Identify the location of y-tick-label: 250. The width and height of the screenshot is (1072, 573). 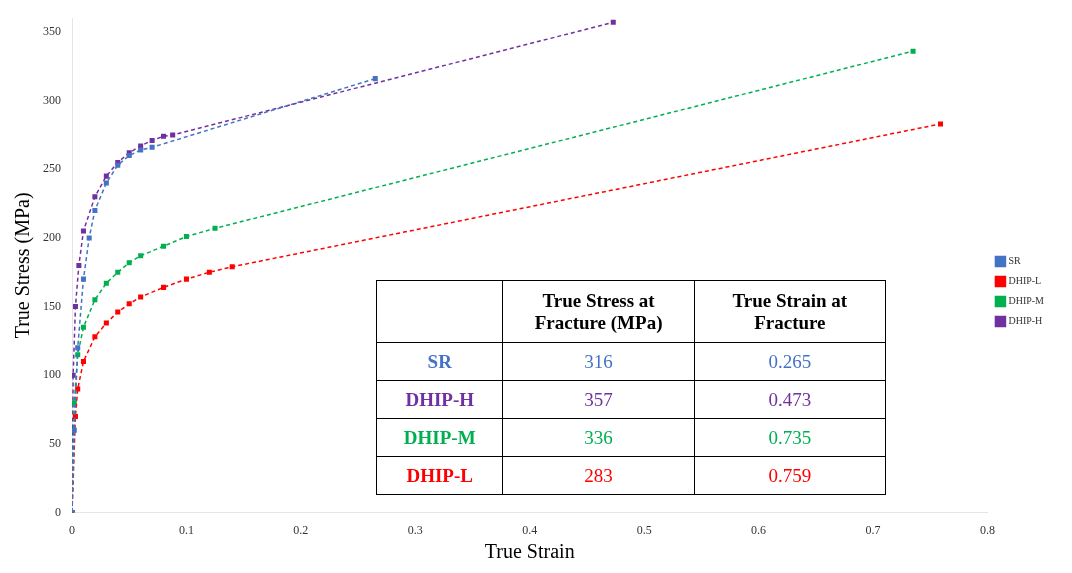
(52, 168).